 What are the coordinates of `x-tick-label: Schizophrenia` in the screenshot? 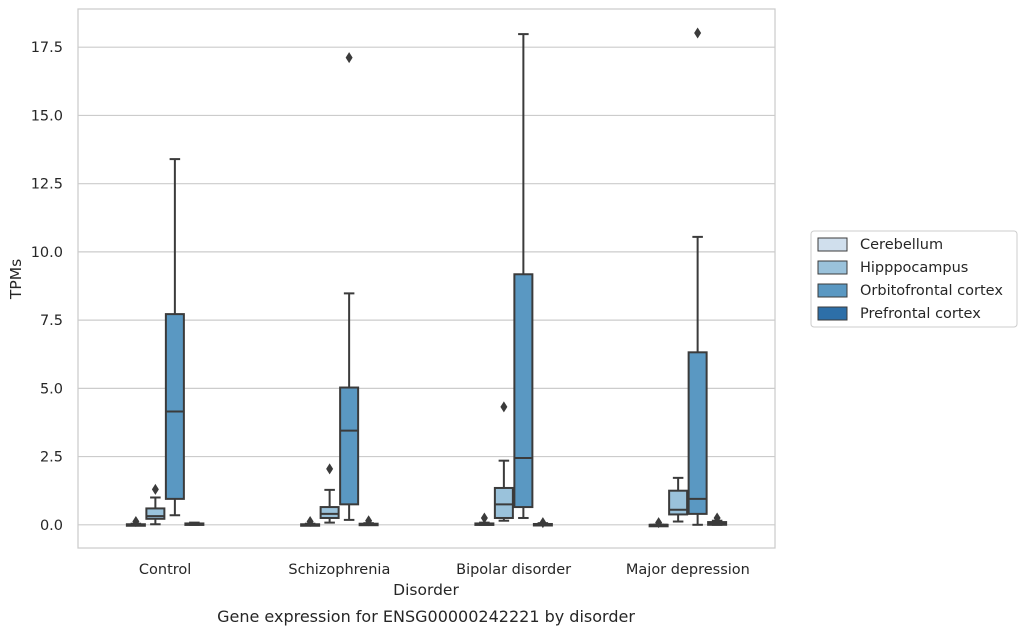 It's located at (339, 570).